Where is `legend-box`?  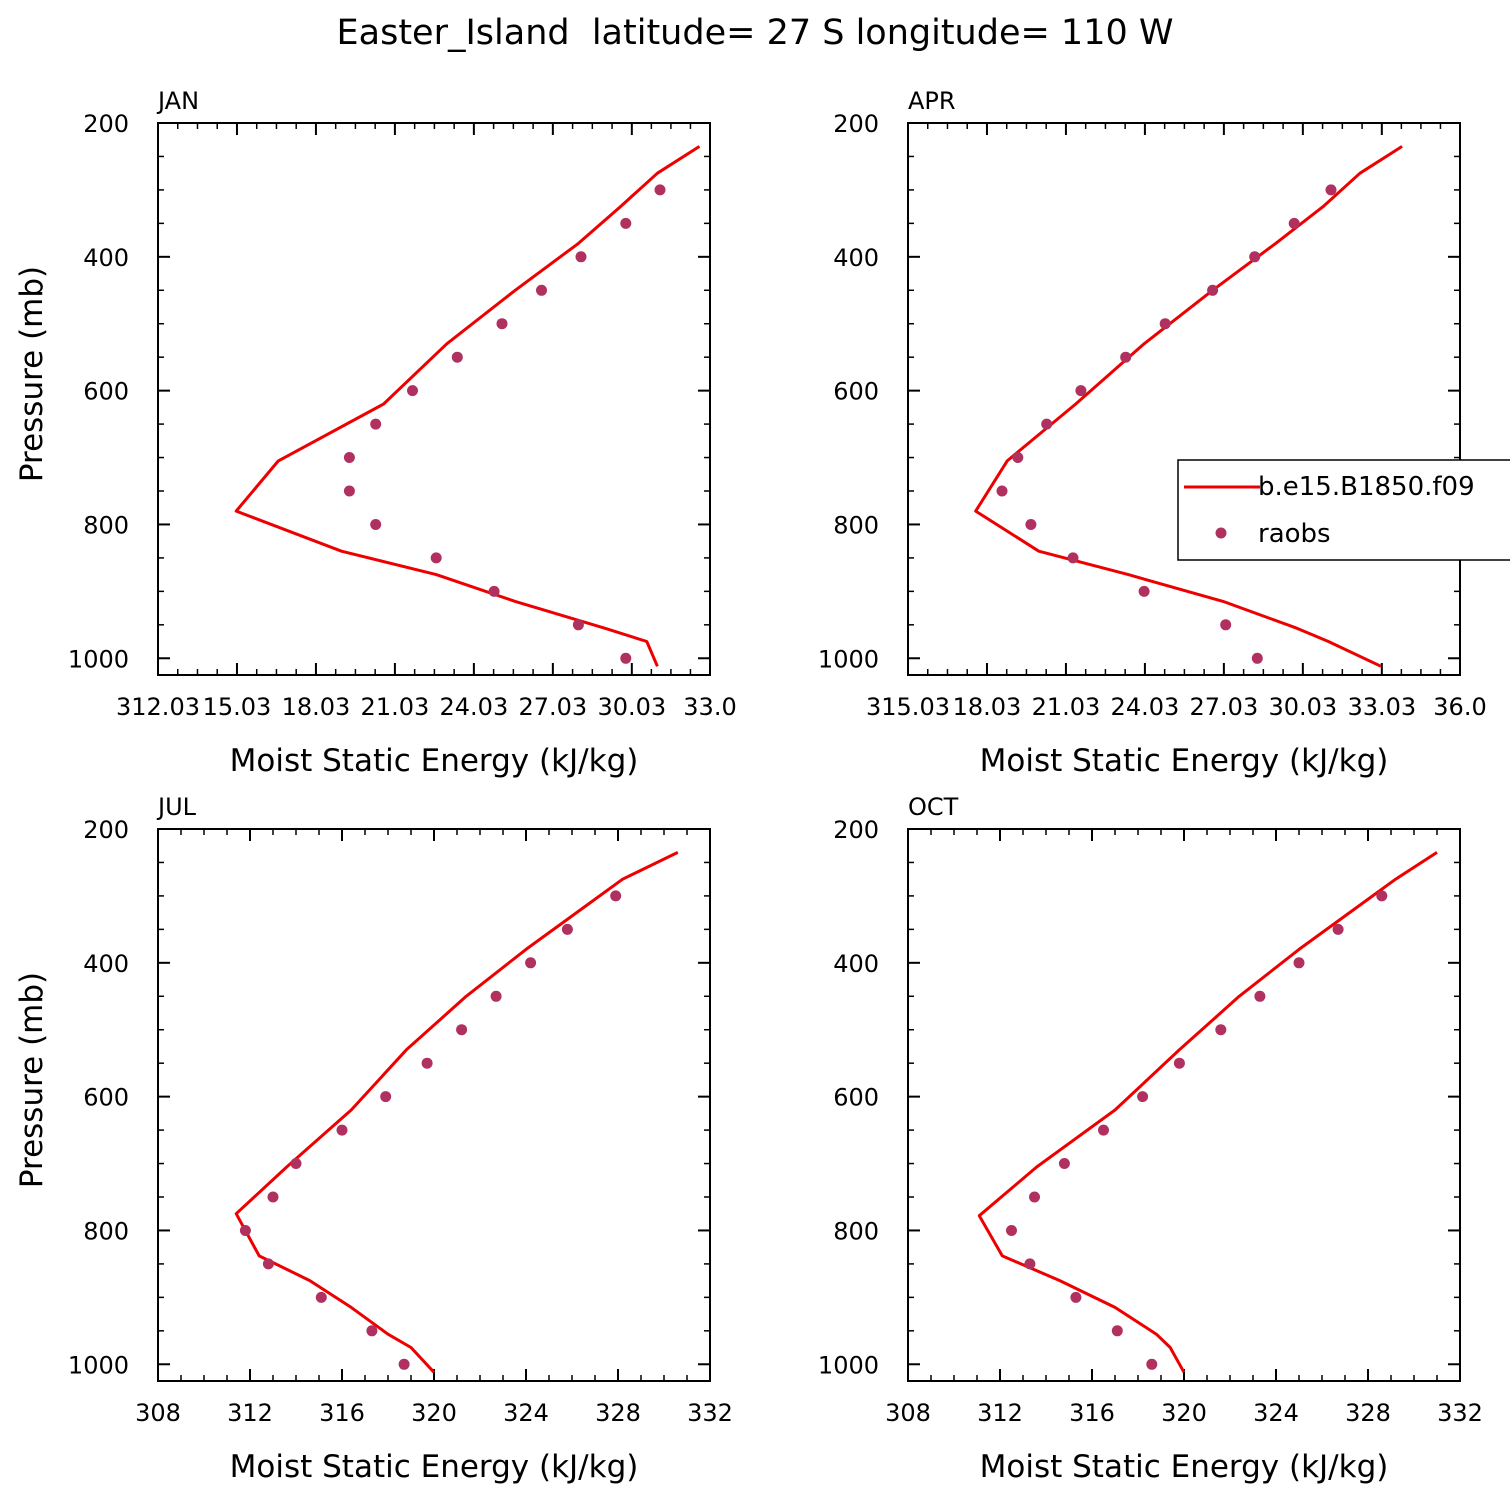 legend-box is located at coordinates (1343, 510).